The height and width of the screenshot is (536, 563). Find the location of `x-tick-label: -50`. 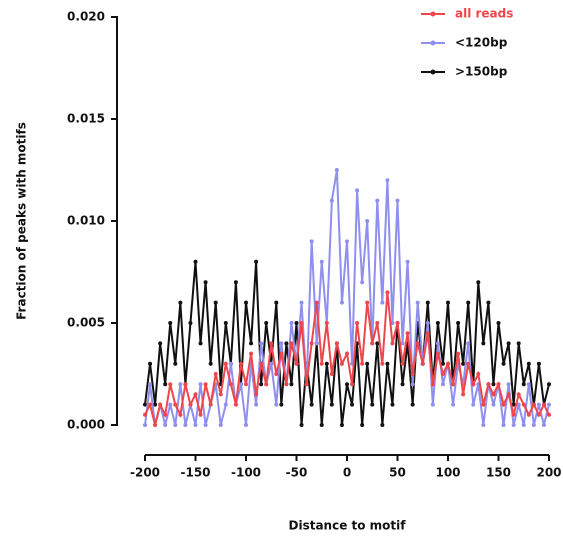

x-tick-label: -50 is located at coordinates (297, 473).